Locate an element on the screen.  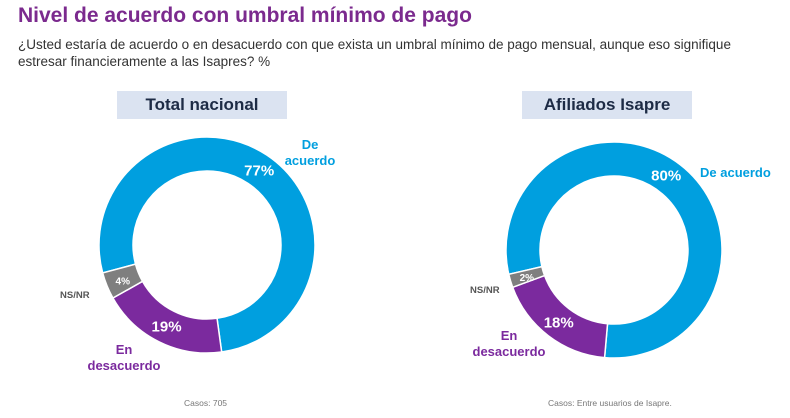
label-line: De is located at coordinates (310, 144).